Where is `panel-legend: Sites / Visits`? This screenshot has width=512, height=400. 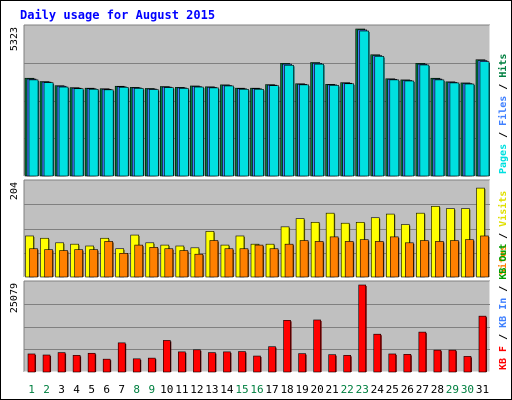 panel-legend: Sites / Visits is located at coordinates (503, 233).